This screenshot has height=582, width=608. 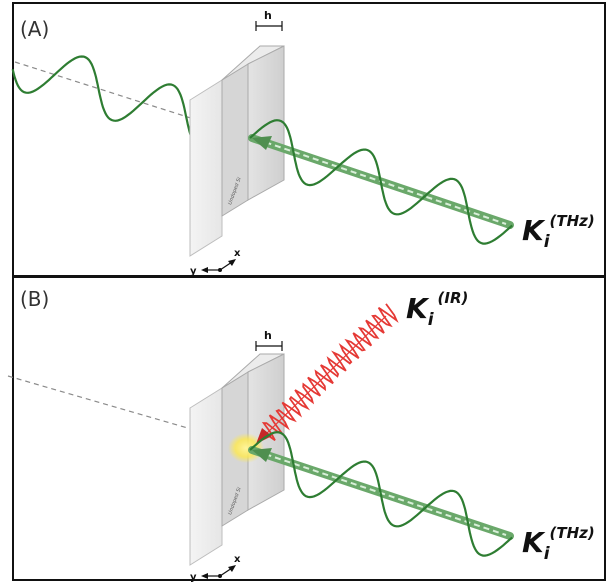 I want to click on panel-a-transmitted-wave, so click(x=115, y=102).